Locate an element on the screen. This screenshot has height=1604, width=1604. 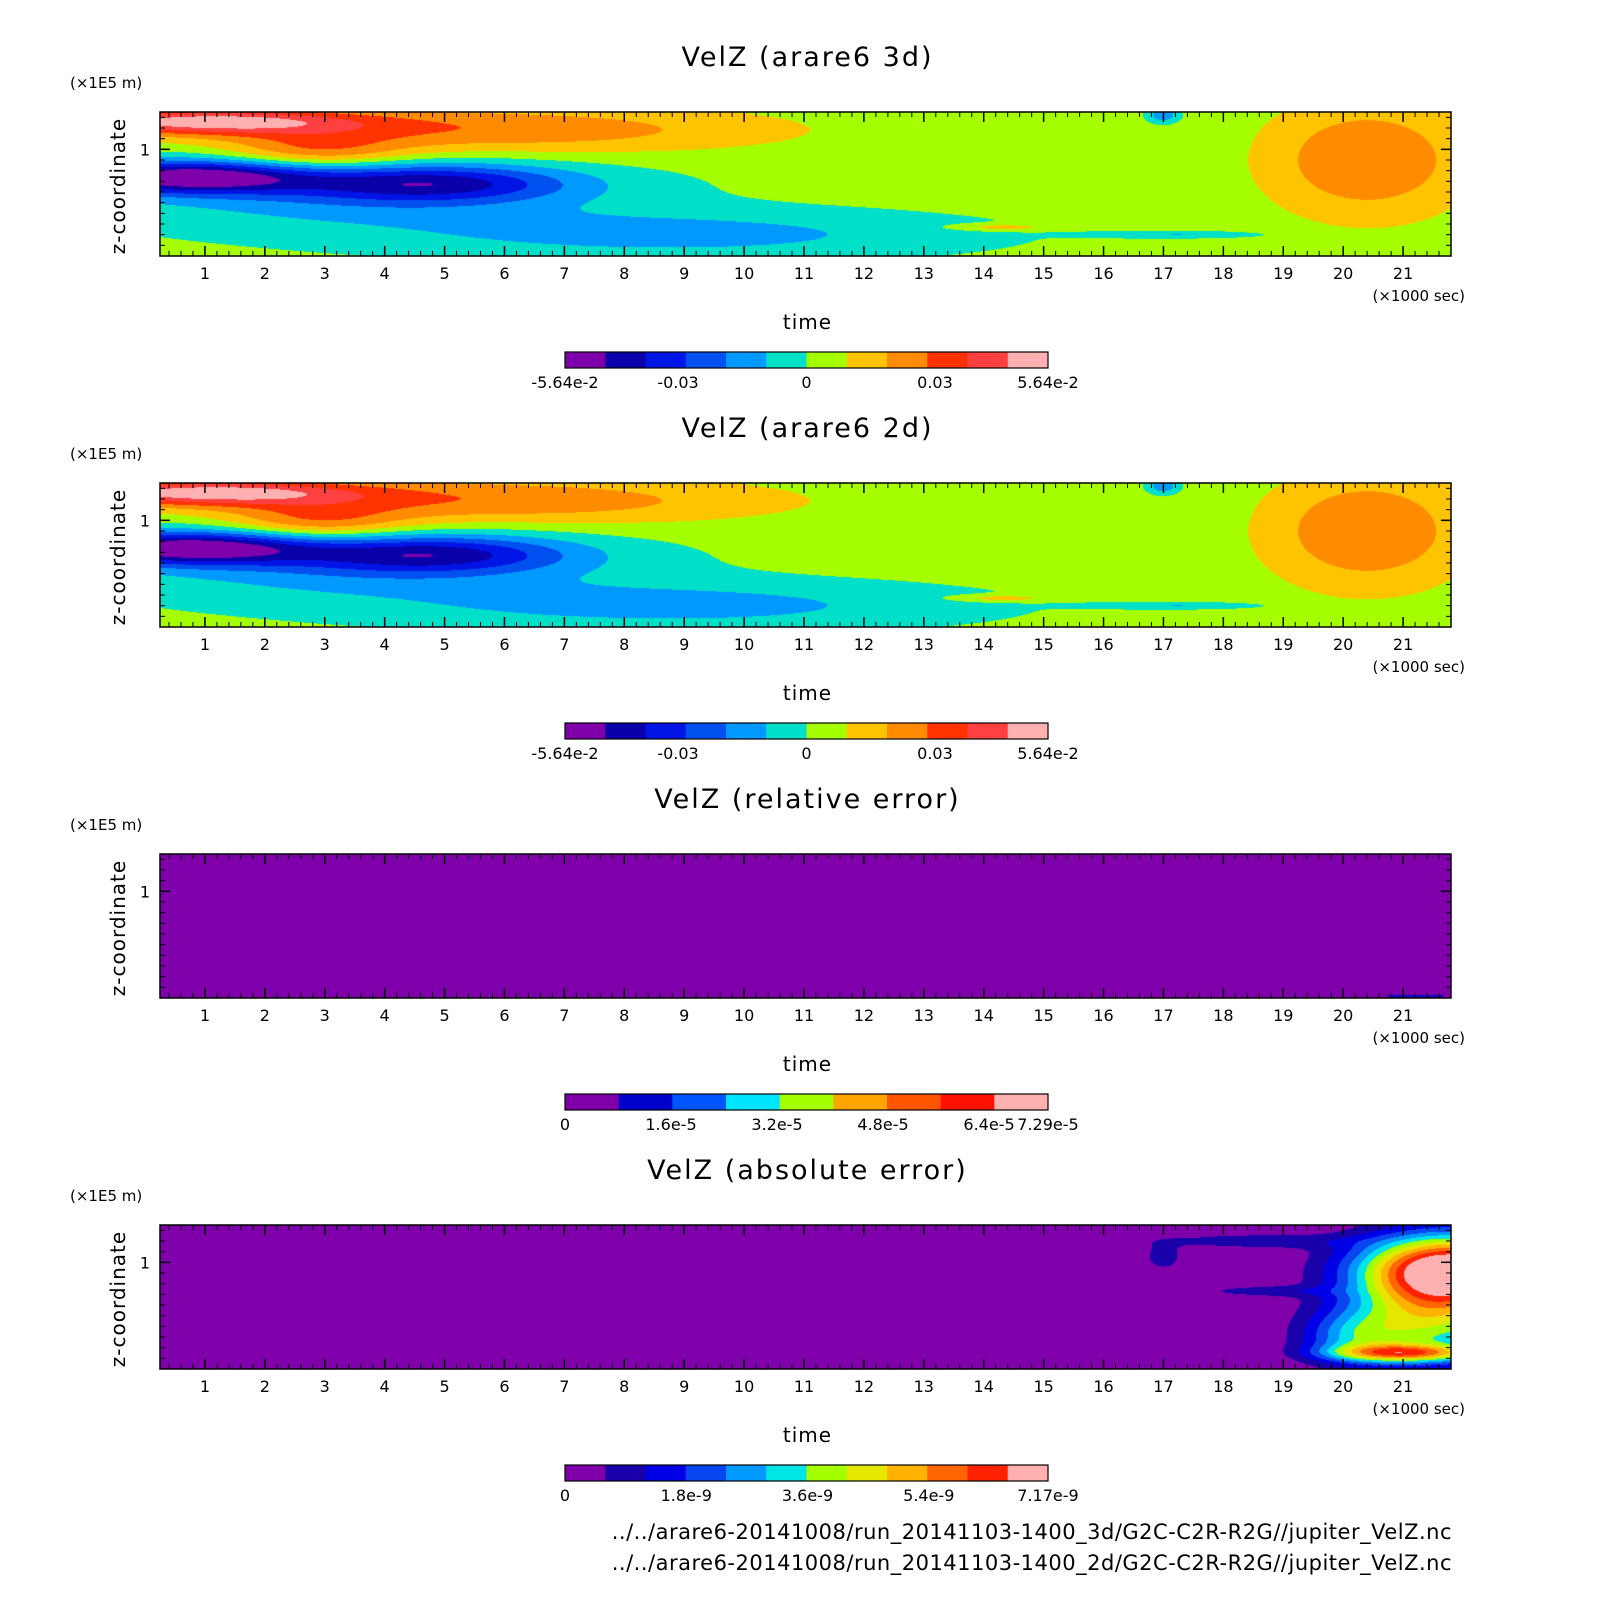
minor-ticks is located at coordinates (806, 1297).